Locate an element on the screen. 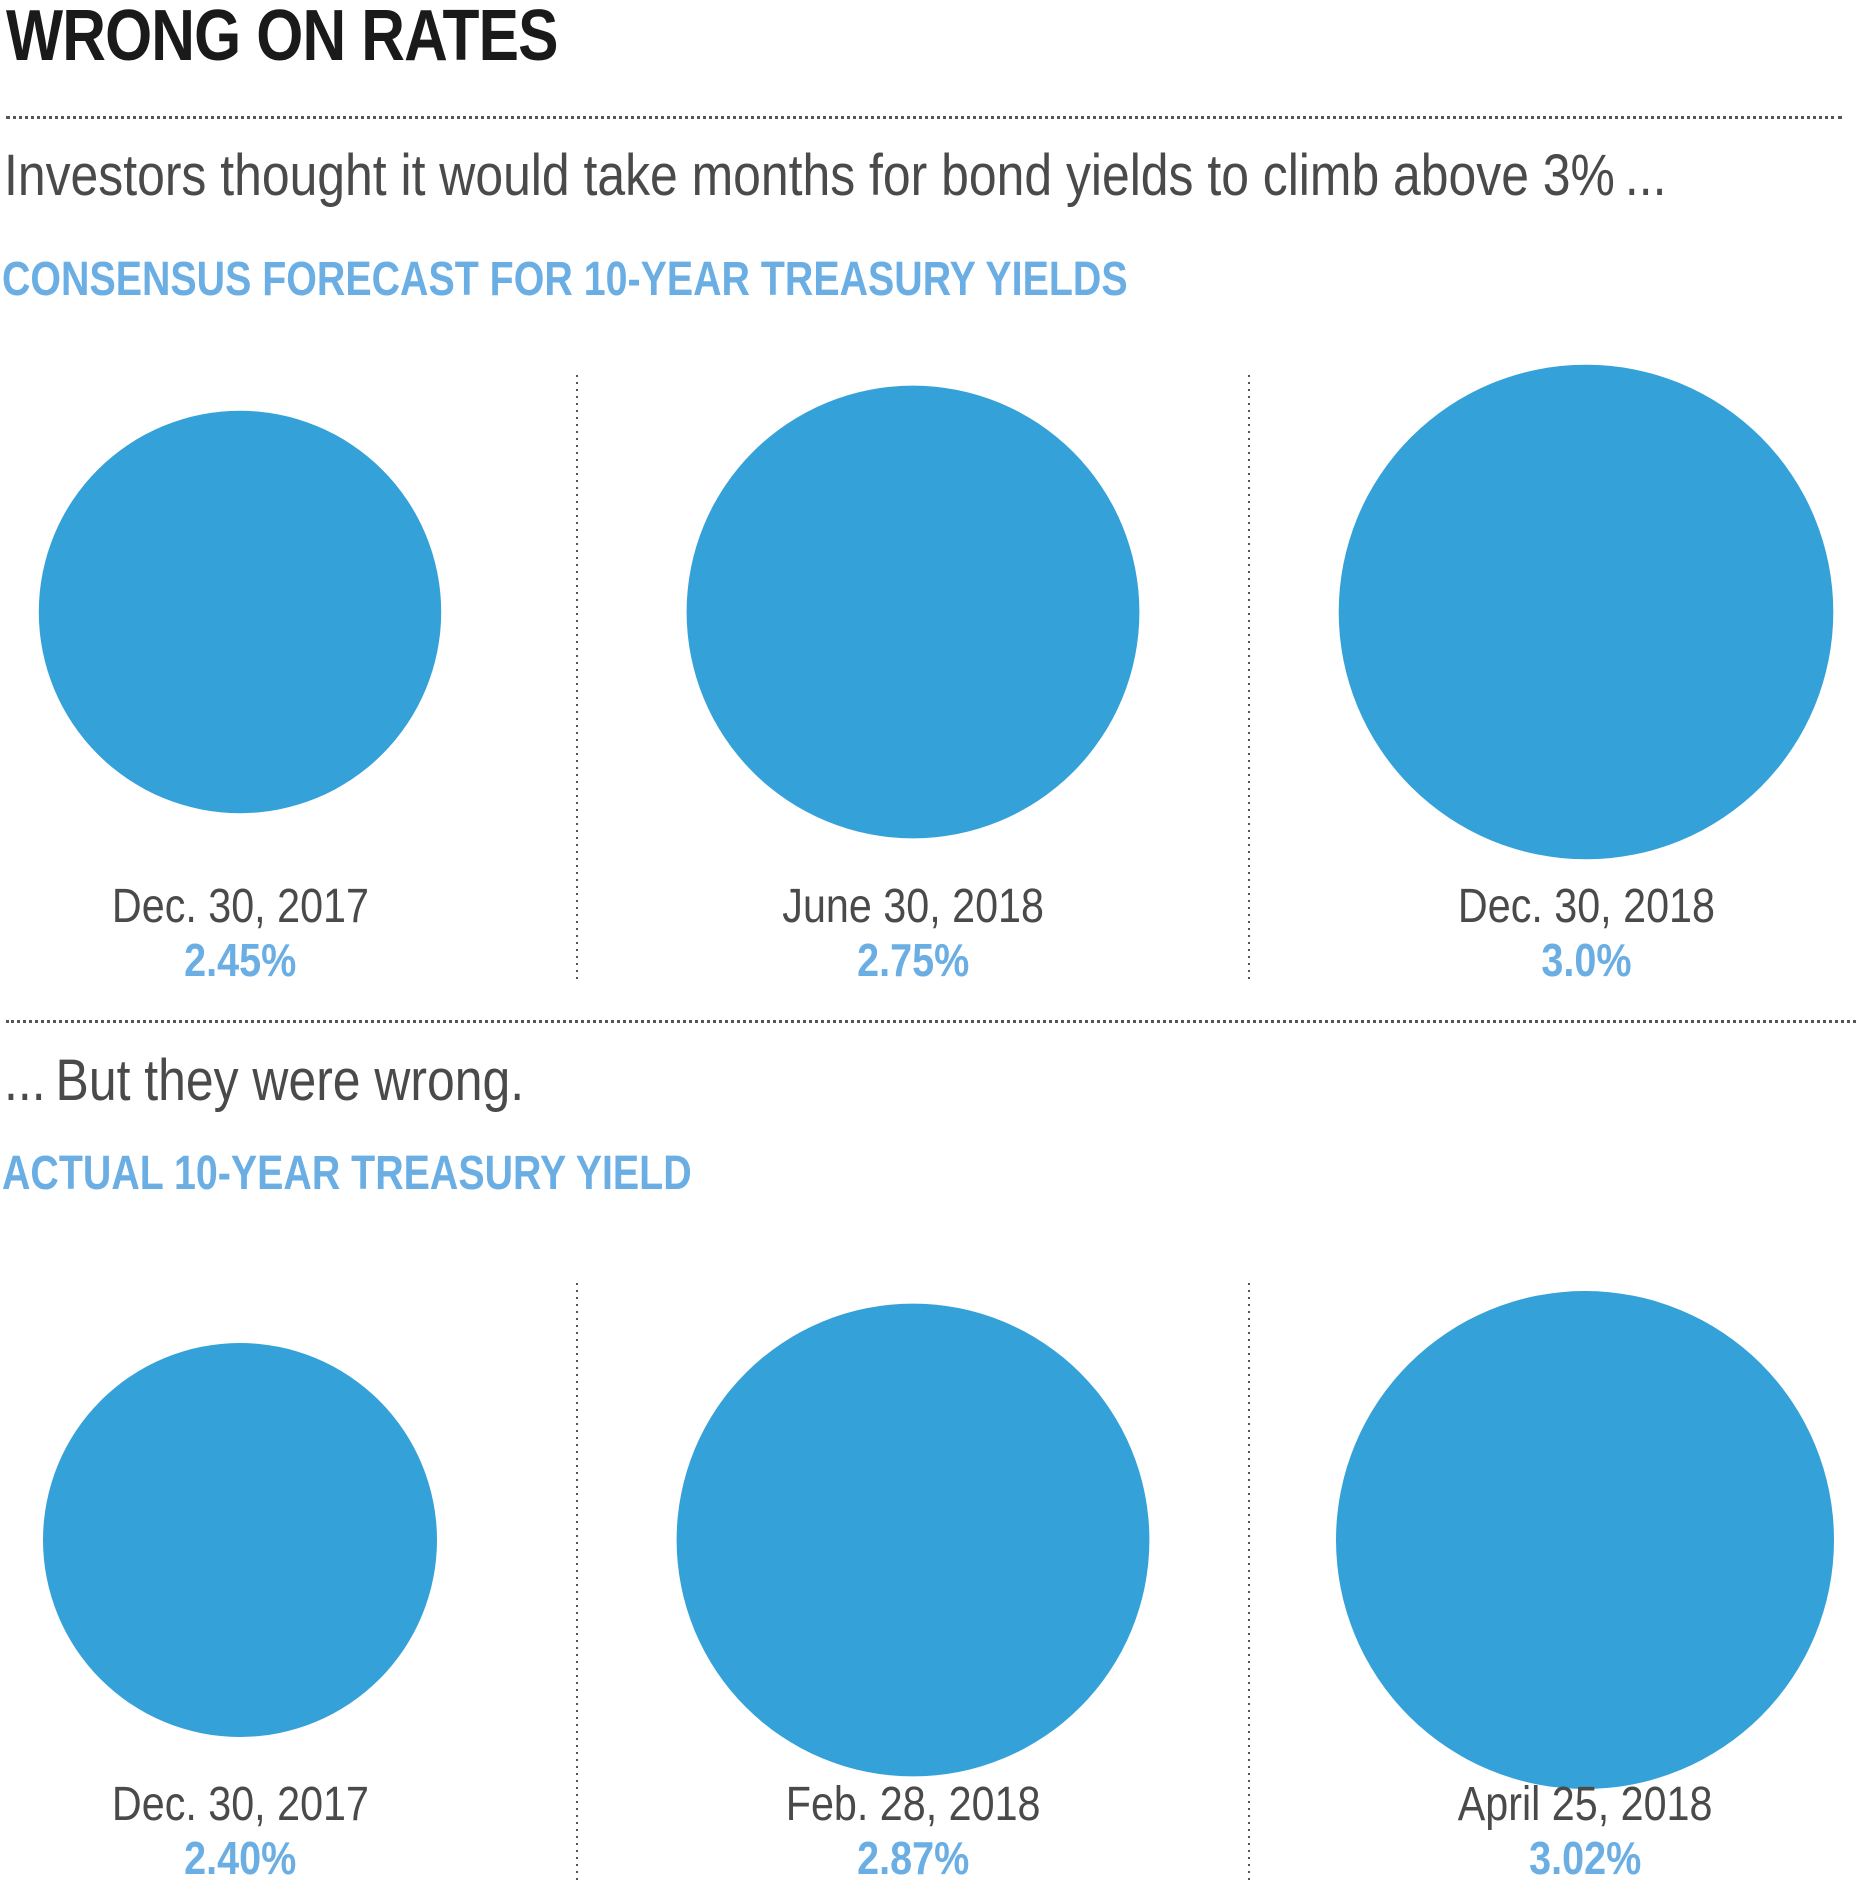 The image size is (1856, 1884). chart-title: WRONG ON RATES is located at coordinates (282, 38).